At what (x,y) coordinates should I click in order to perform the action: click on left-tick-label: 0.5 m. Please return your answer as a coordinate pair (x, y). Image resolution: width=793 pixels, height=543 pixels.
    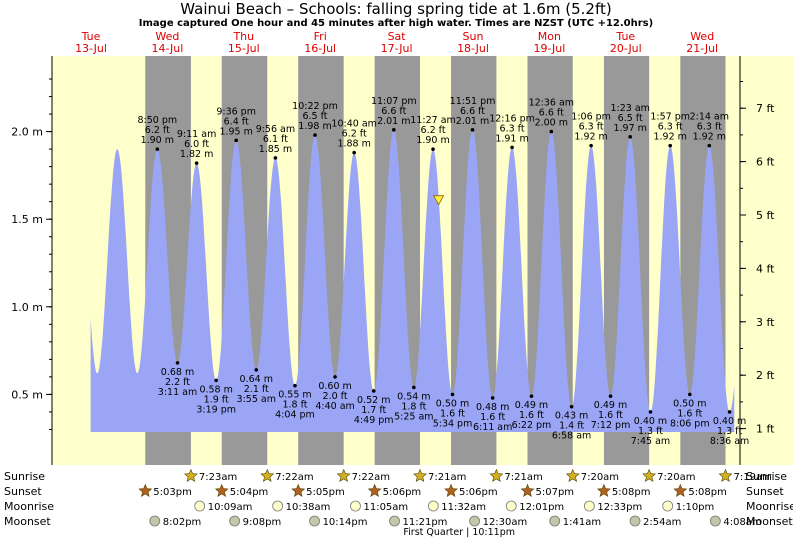
    Looking at the image, I should click on (27, 394).